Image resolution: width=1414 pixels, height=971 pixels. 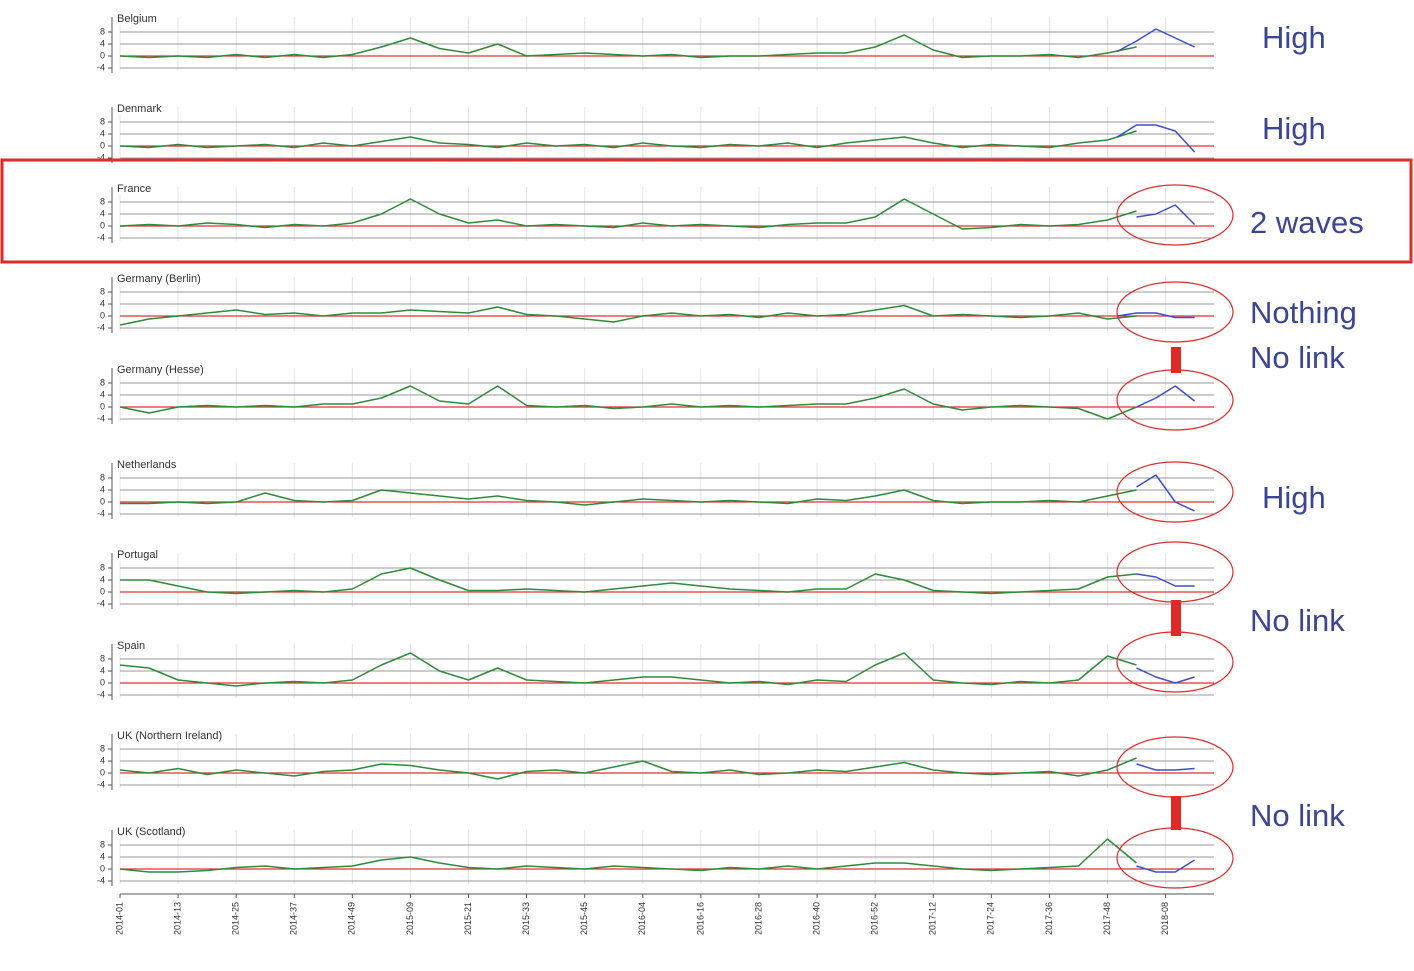 I want to click on panel: -4 0 4 8 Spain, so click(x=655, y=669).